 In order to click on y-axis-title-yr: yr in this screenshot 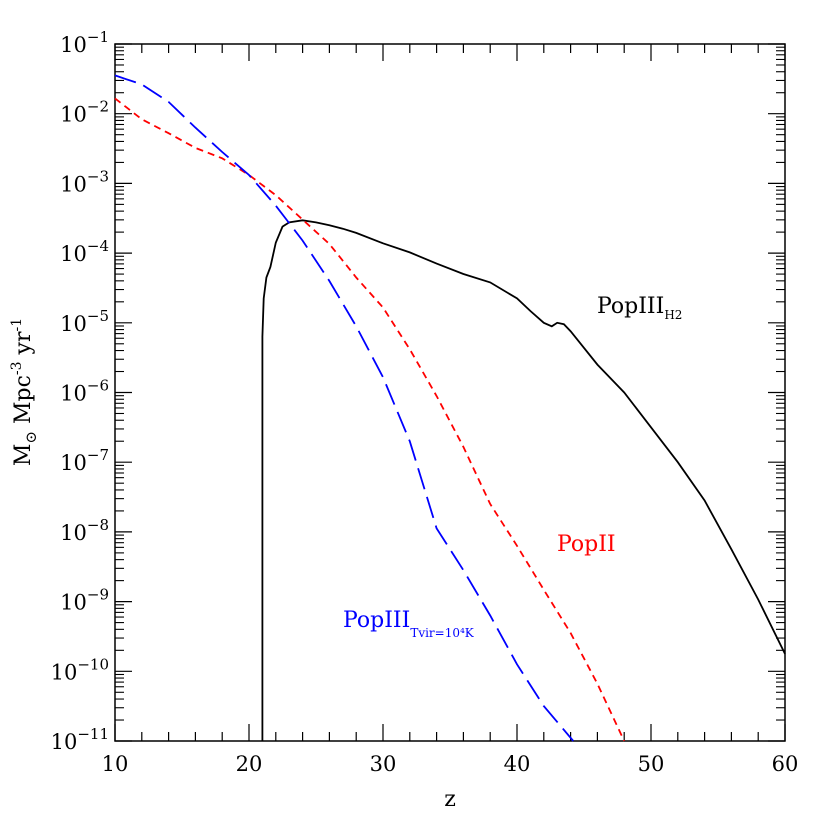, I will do `click(23, 346)`.